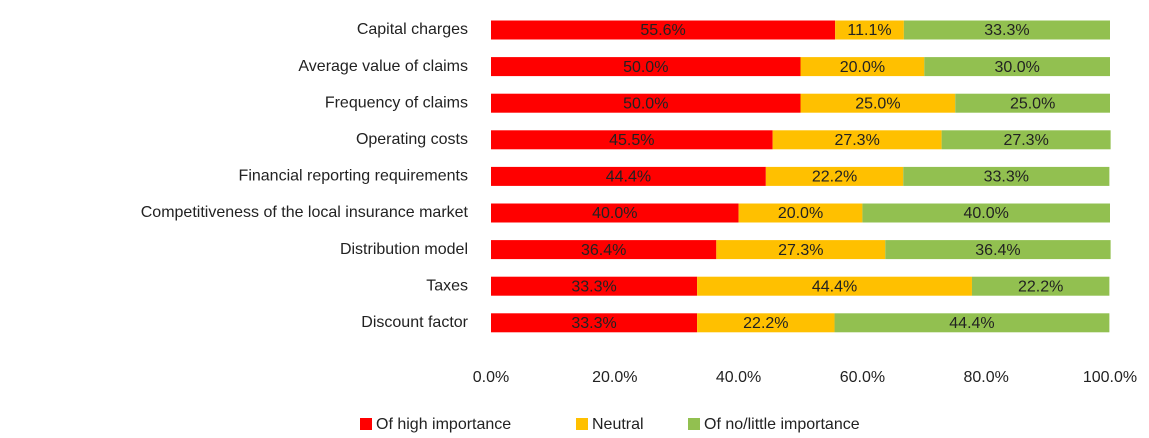 The height and width of the screenshot is (438, 1149). Describe the element at coordinates (618, 424) in the screenshot. I see `legend-label: Neutral` at that location.